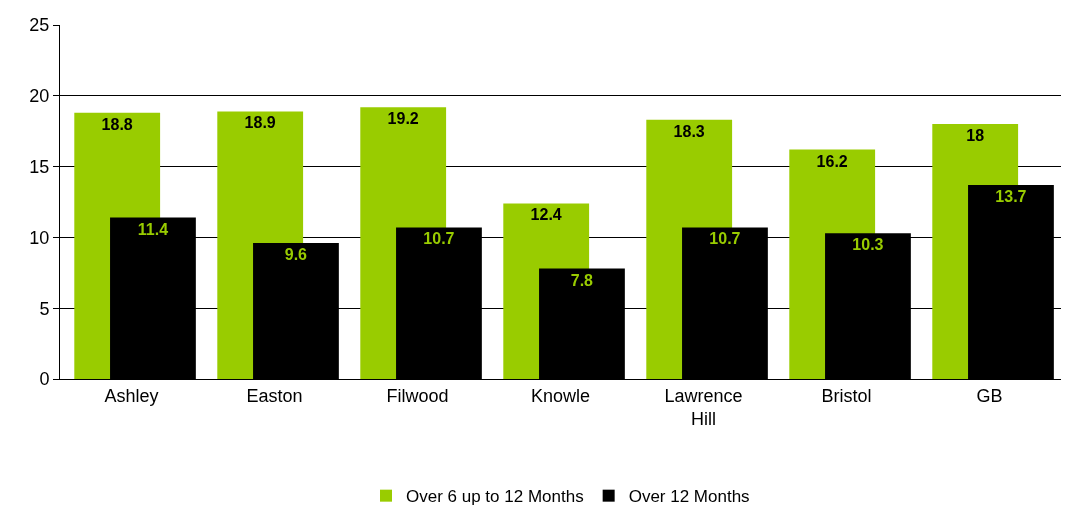 Image resolution: width=1076 pixels, height=526 pixels. What do you see at coordinates (260, 123) in the screenshot?
I see `data-label: 18.9` at bounding box center [260, 123].